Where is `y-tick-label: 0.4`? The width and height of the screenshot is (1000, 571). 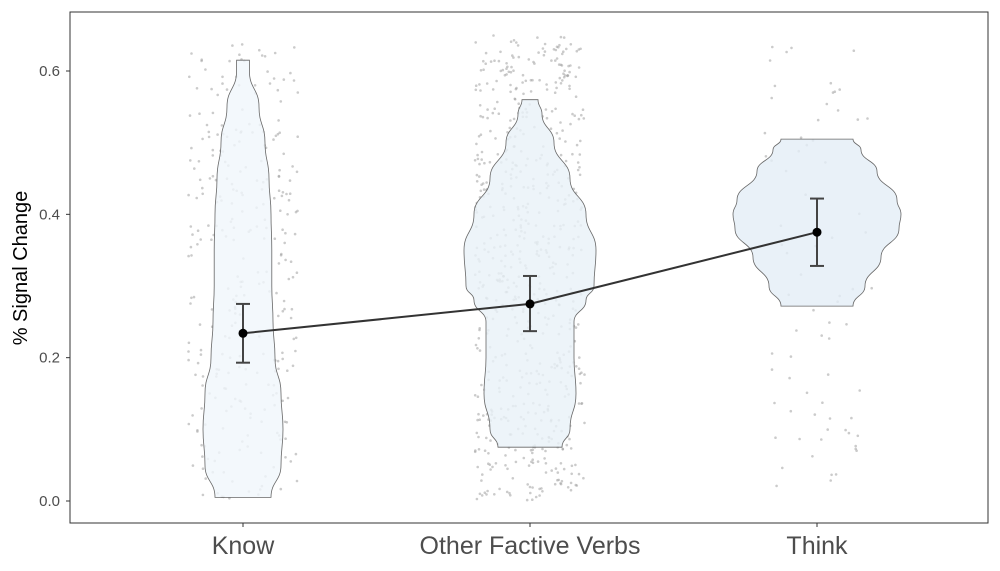 y-tick-label: 0.4 is located at coordinates (49, 214).